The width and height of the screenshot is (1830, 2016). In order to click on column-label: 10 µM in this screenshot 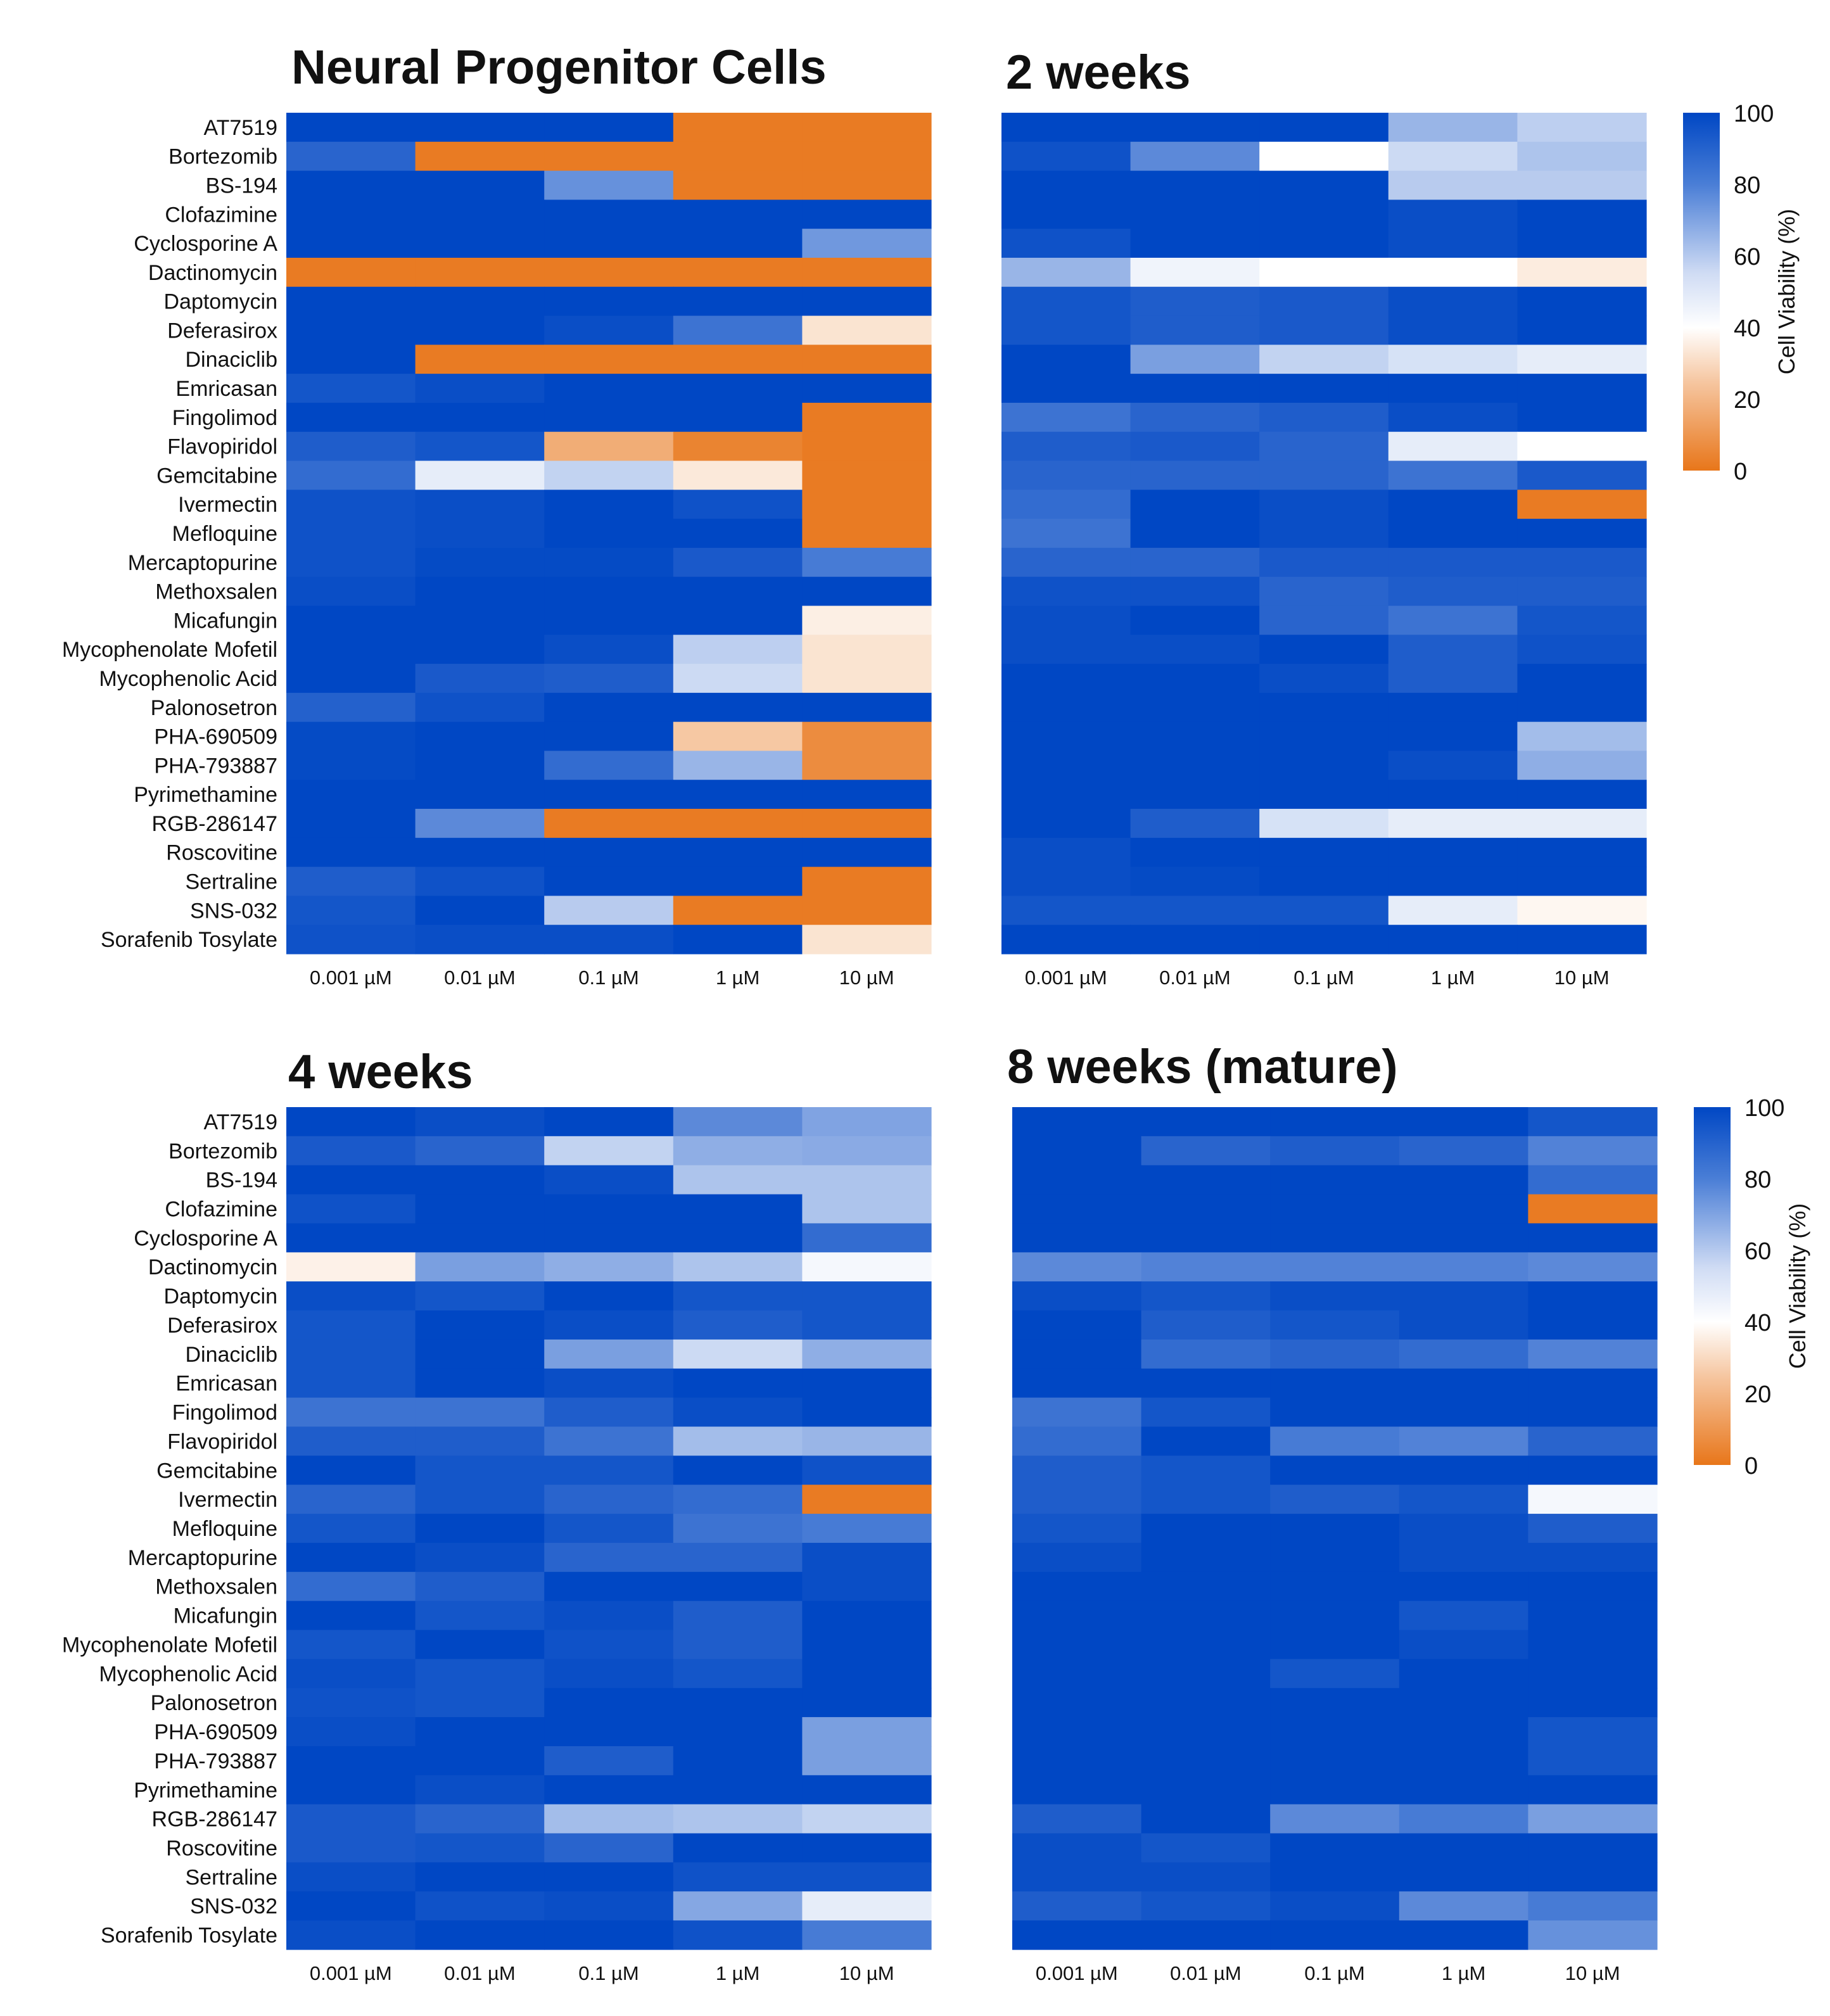, I will do `click(866, 978)`.